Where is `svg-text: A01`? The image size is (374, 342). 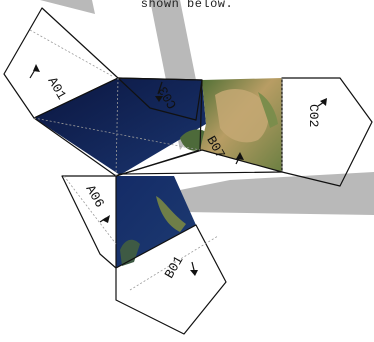 svg-text: A01 is located at coordinates (57, 89).